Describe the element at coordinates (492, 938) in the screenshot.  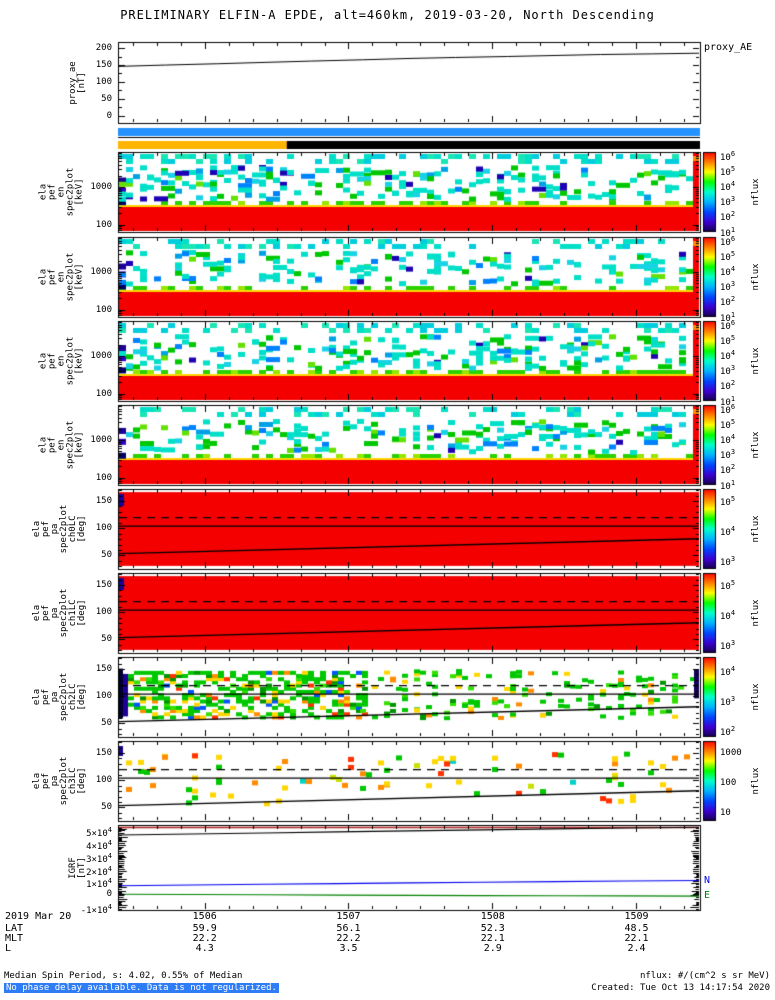
I see `annotation-row-value: 22.1` at that location.